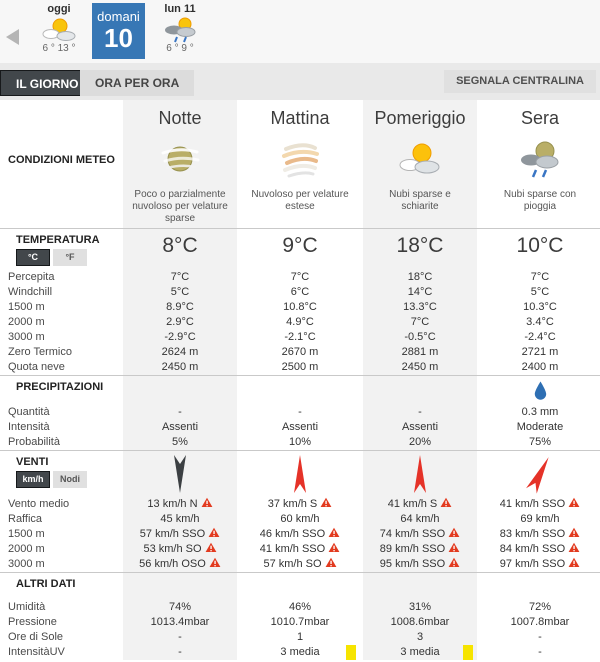 The image size is (600, 662). What do you see at coordinates (420, 307) in the screenshot?
I see `cell-value: 13.3°C` at bounding box center [420, 307].